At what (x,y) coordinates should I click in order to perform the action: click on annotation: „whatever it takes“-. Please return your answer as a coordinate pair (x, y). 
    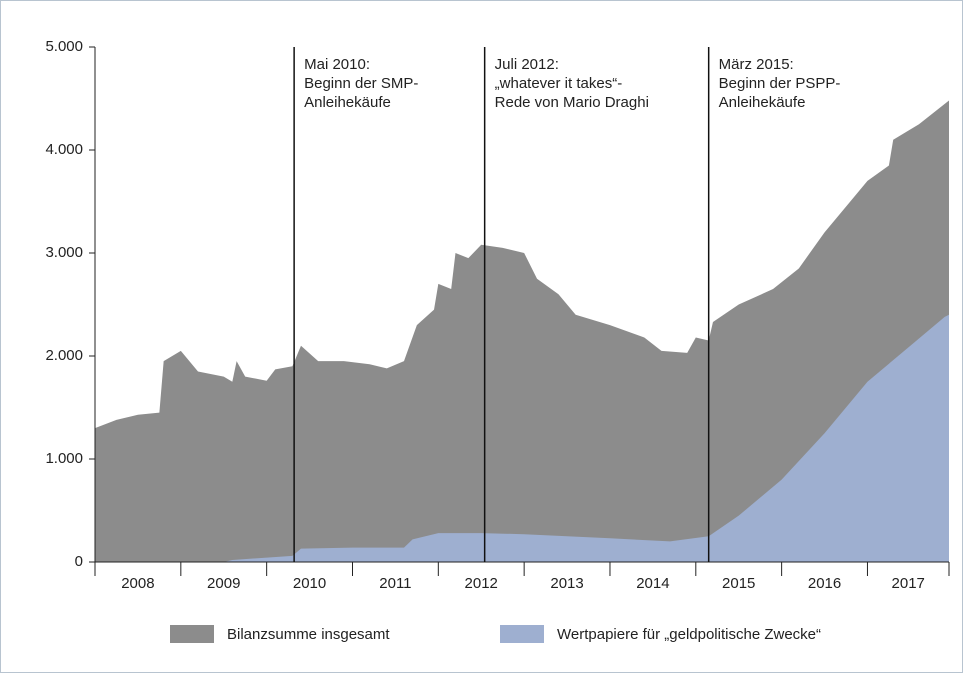
    Looking at the image, I should click on (559, 83).